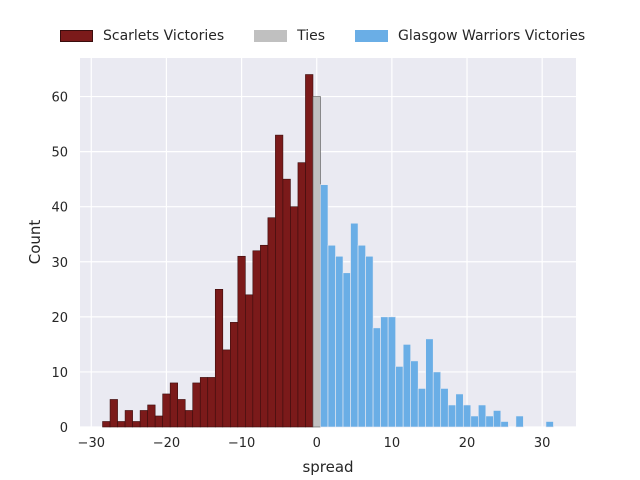 Image resolution: width=640 pixels, height=480 pixels. I want to click on legend-item-ties: Ties, so click(289, 36).